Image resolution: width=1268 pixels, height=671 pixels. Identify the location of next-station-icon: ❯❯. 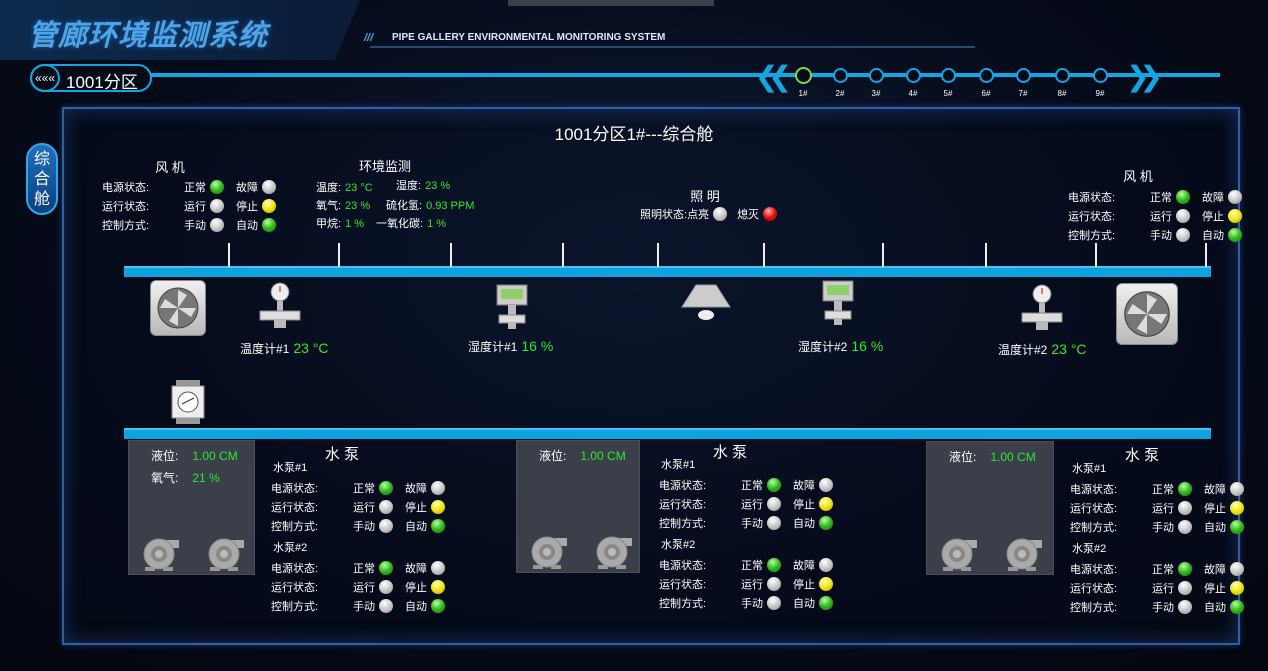
(1144, 76).